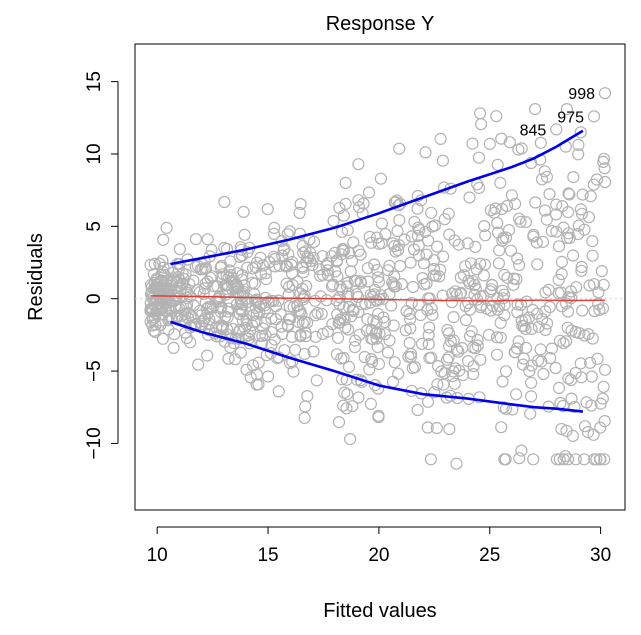  I want to click on y-tick-label: −5, so click(94, 371).